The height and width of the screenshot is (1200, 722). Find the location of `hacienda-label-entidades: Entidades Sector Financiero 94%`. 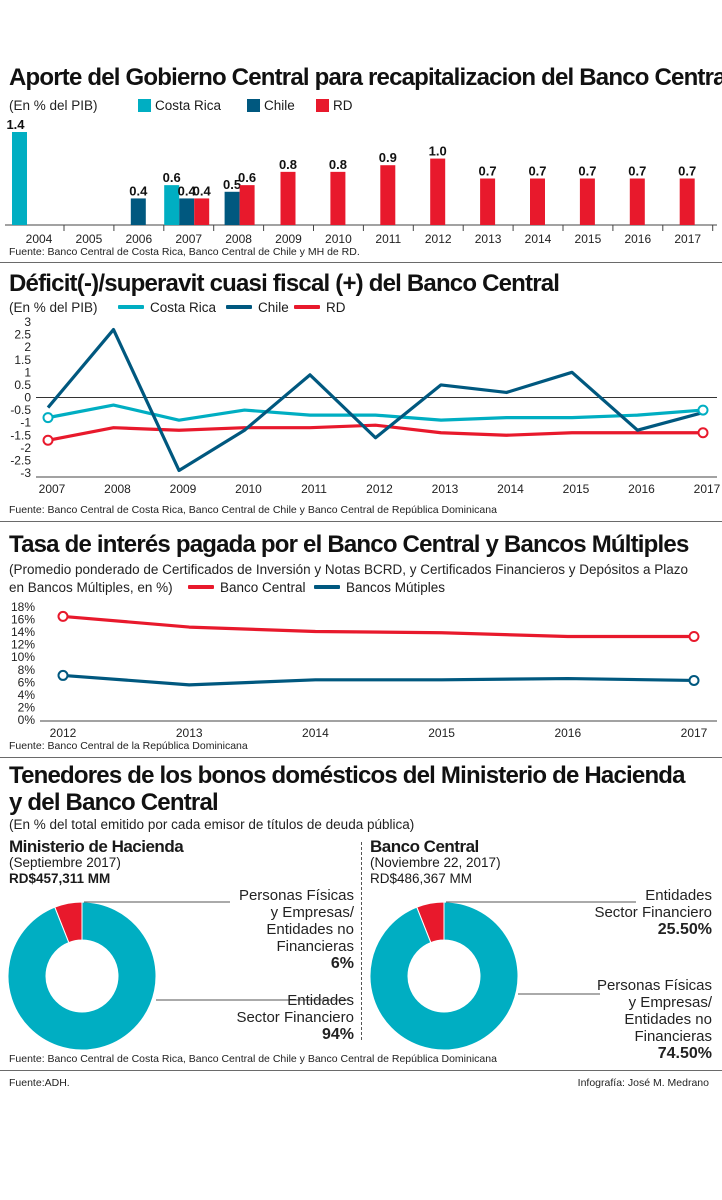

hacienda-label-entidades: Entidades Sector Financiero 94% is located at coordinates (262, 1017).